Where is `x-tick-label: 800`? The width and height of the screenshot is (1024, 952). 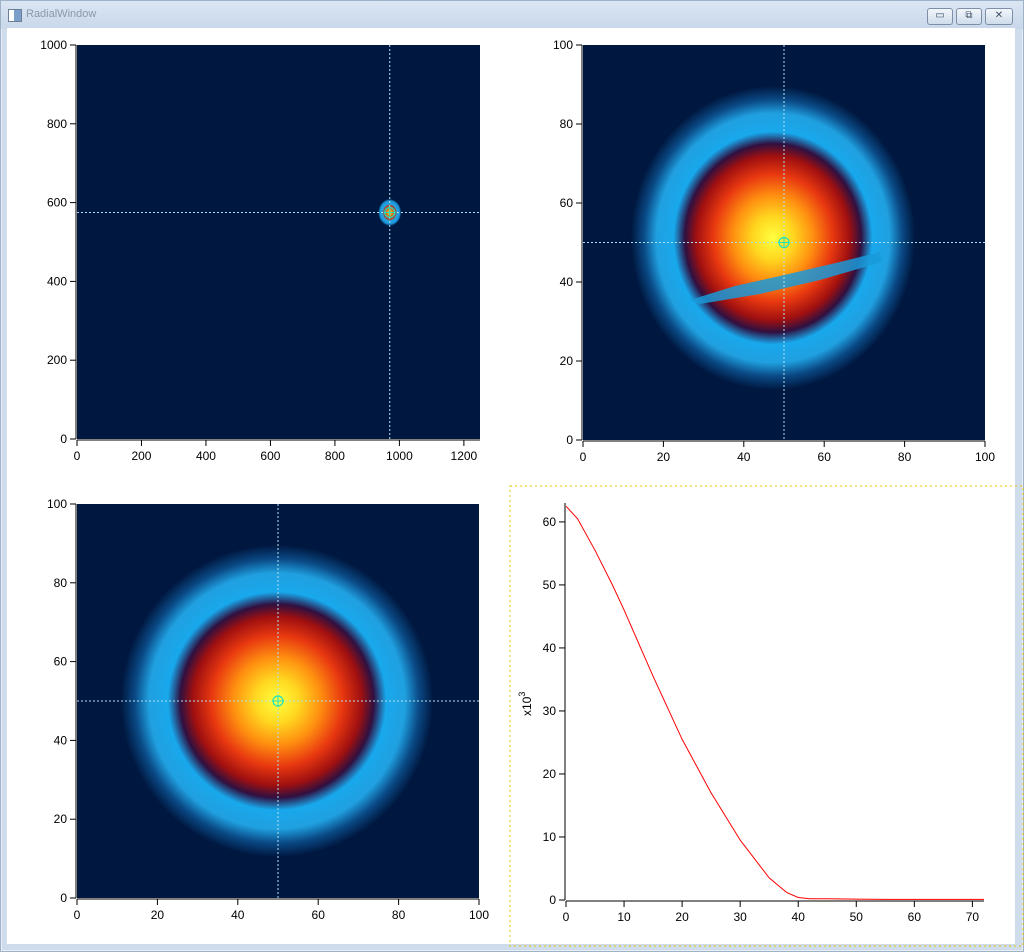 x-tick-label: 800 is located at coordinates (335, 456).